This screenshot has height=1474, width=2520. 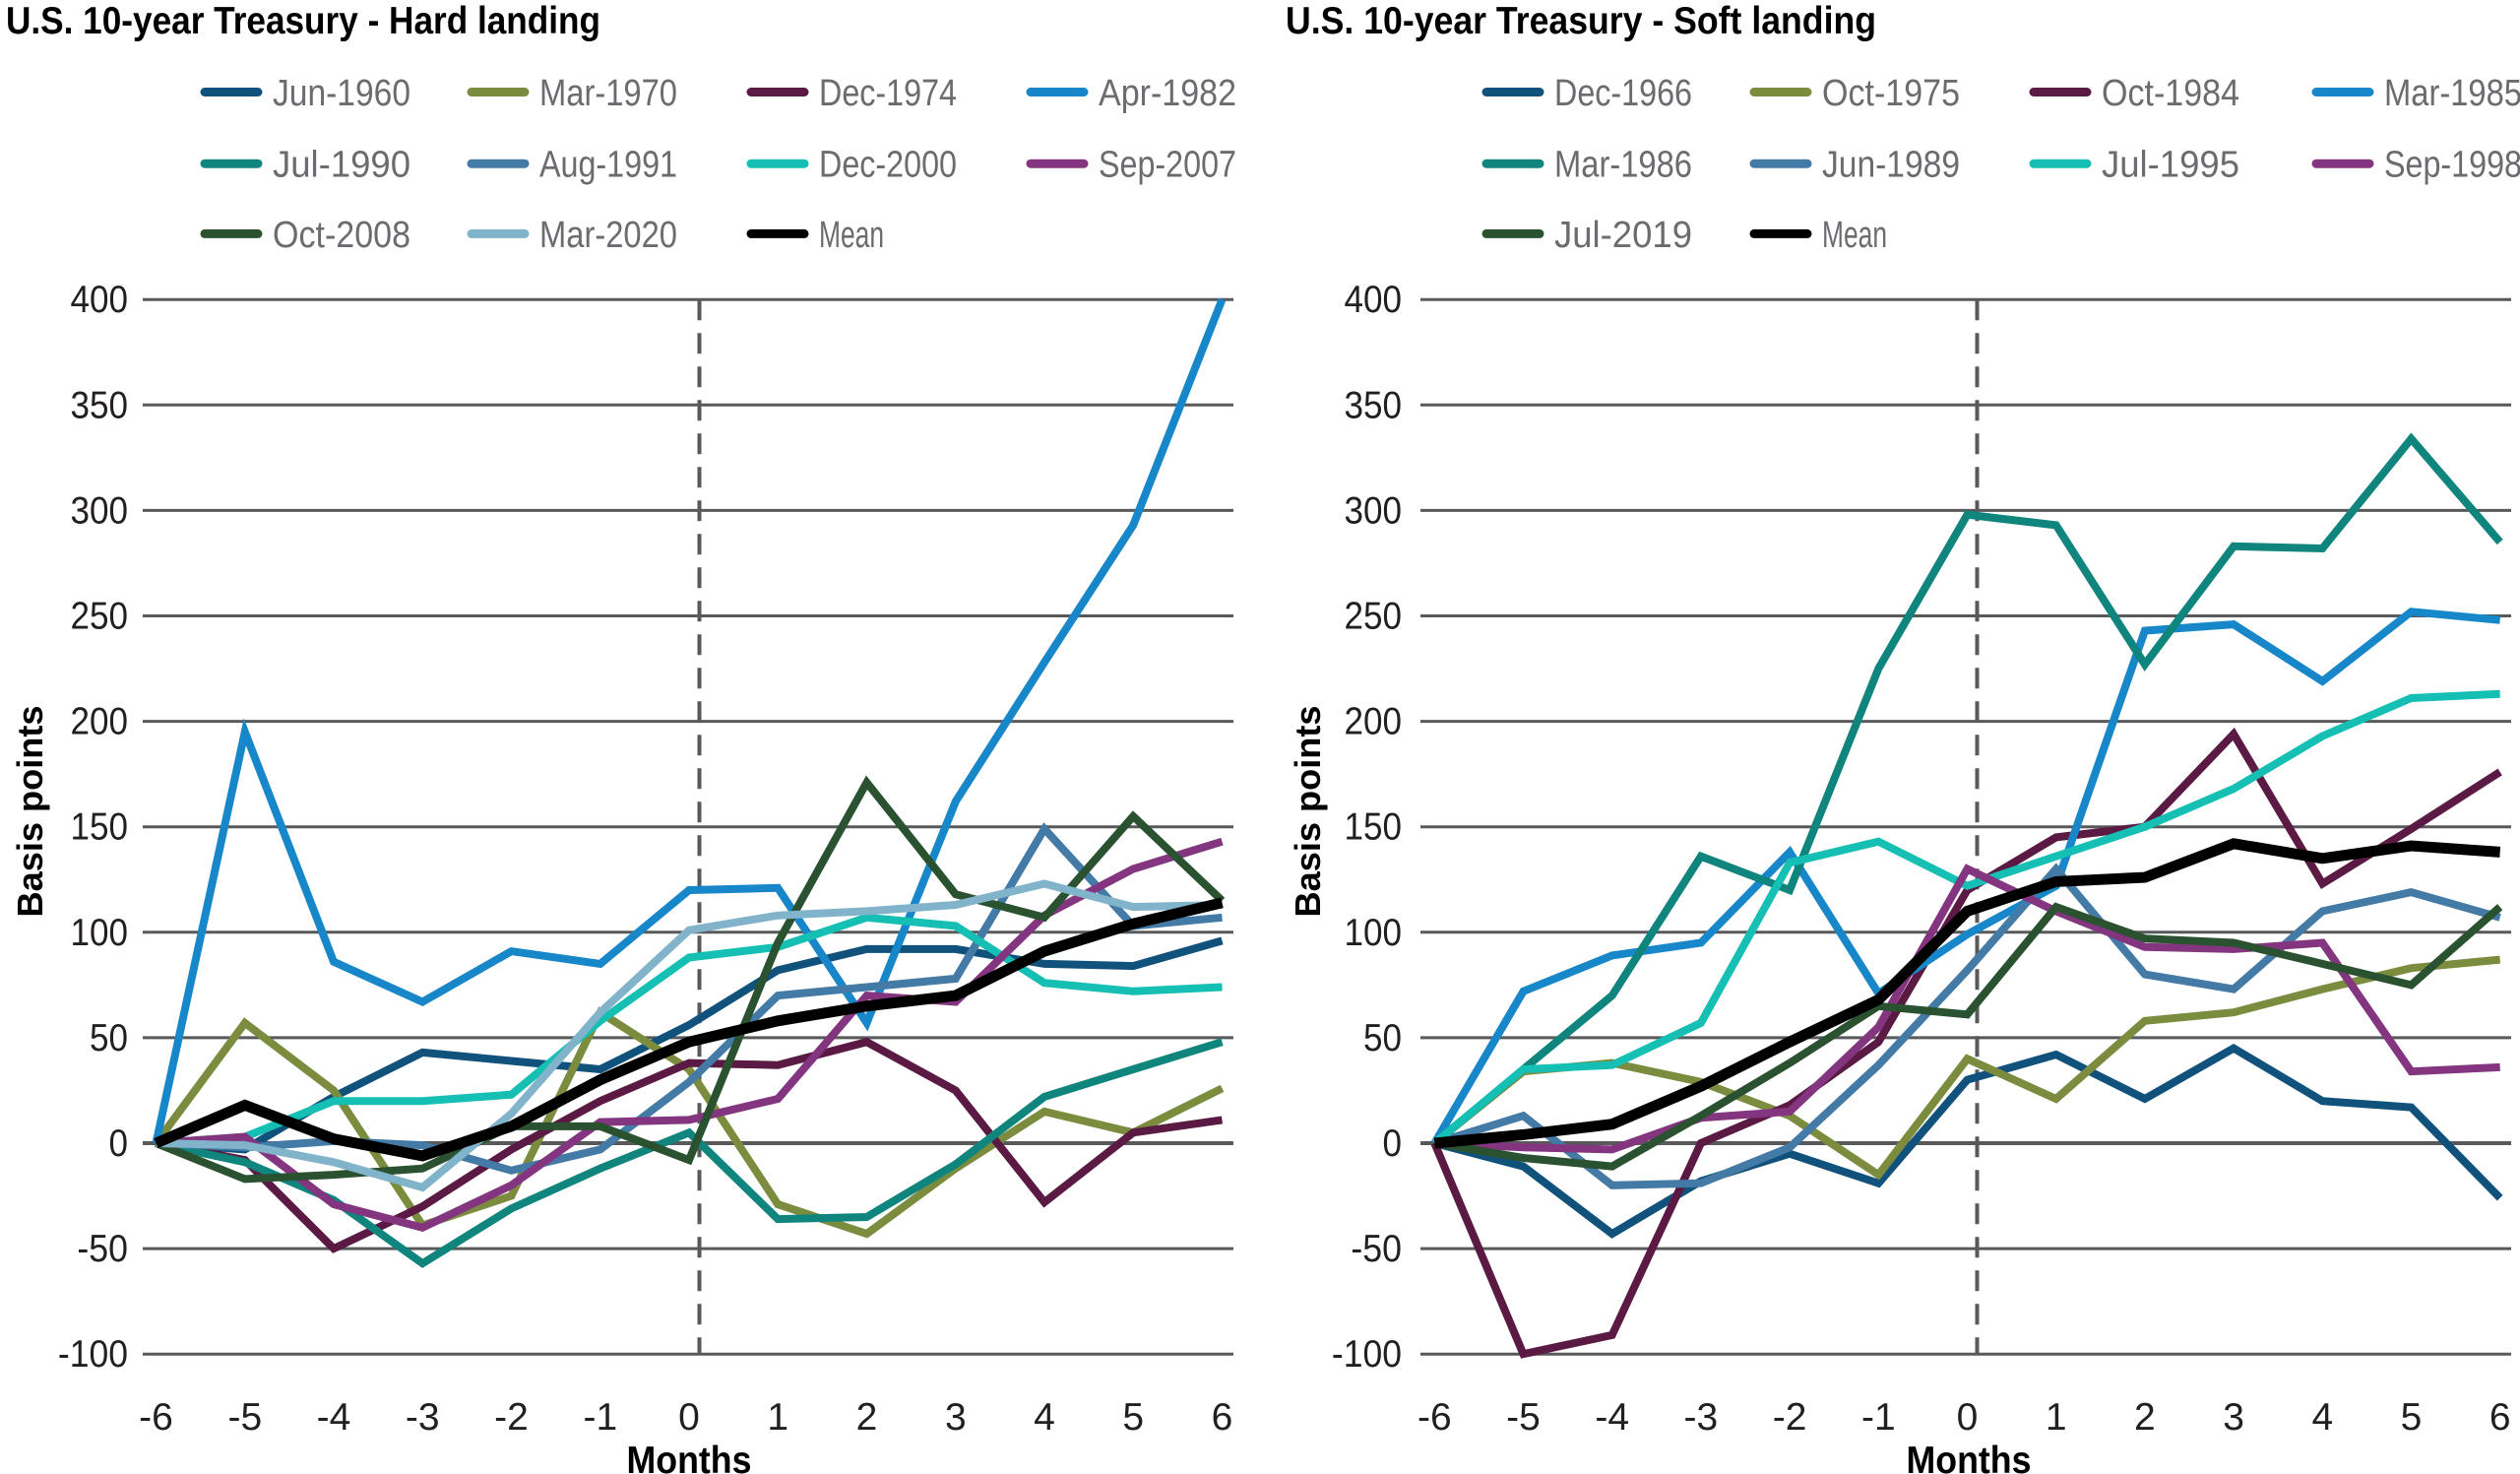 I want to click on svg-text: Oct-2008, so click(x=341, y=236).